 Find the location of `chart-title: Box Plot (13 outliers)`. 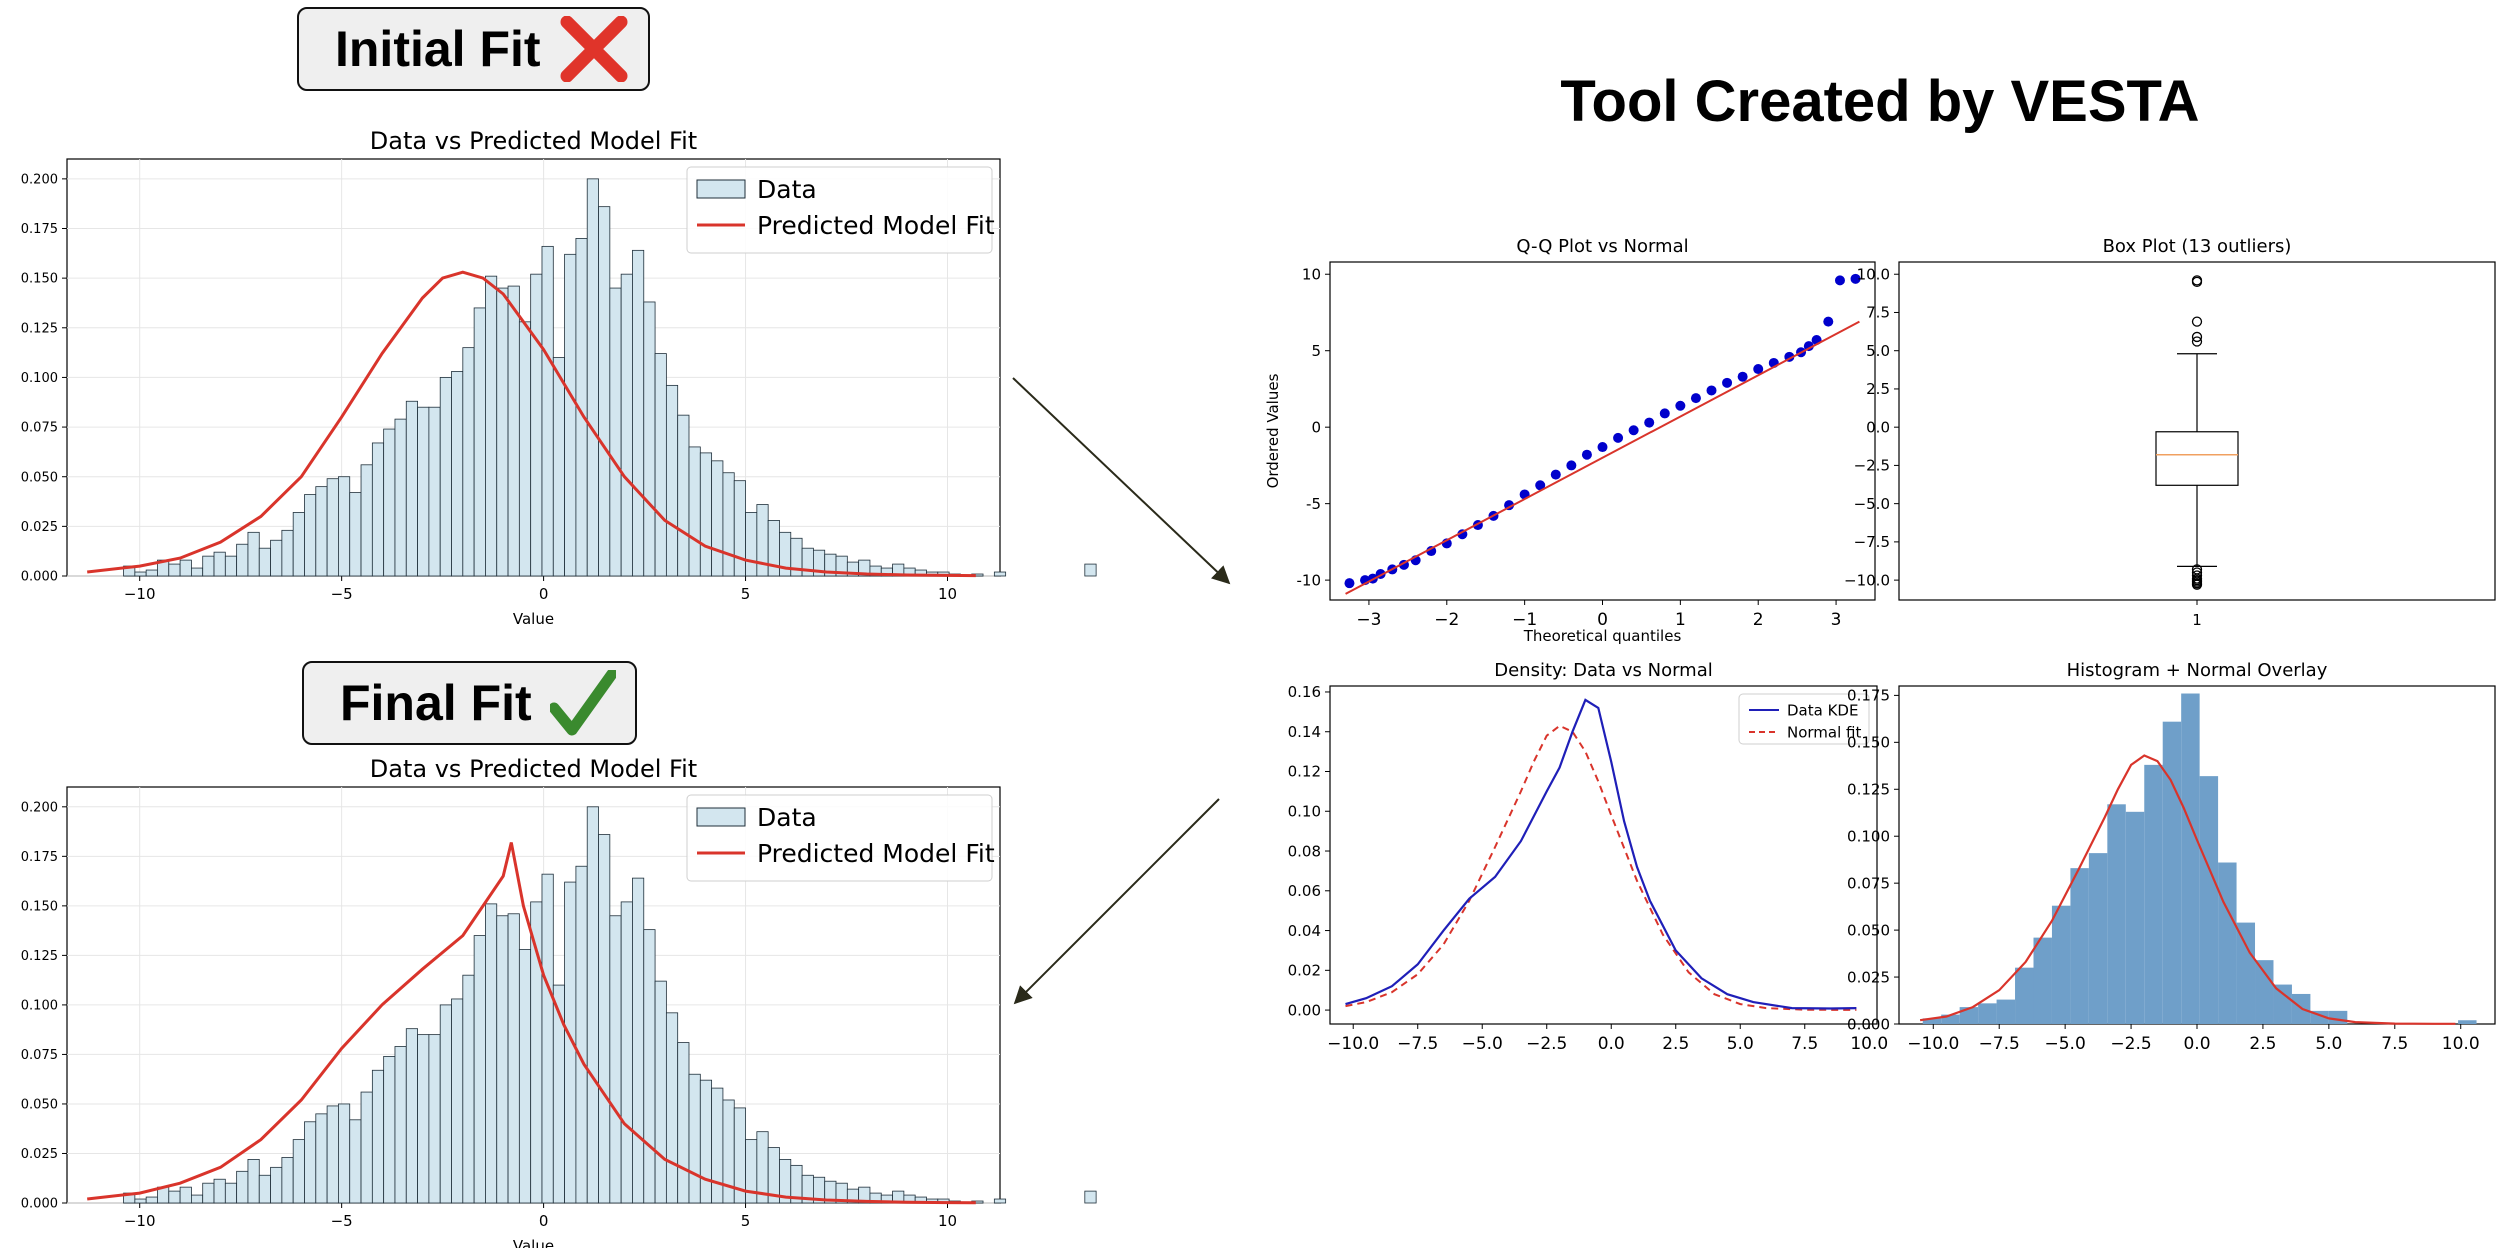

chart-title: Box Plot (13 outliers) is located at coordinates (2197, 246).